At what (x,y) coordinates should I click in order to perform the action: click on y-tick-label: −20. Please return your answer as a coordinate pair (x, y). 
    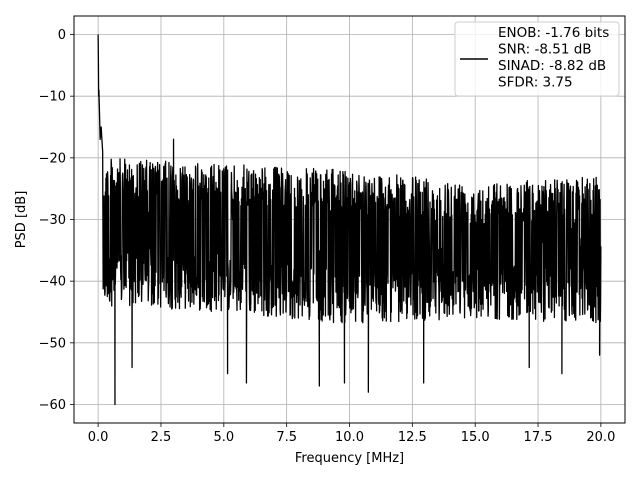
    Looking at the image, I should click on (52, 158).